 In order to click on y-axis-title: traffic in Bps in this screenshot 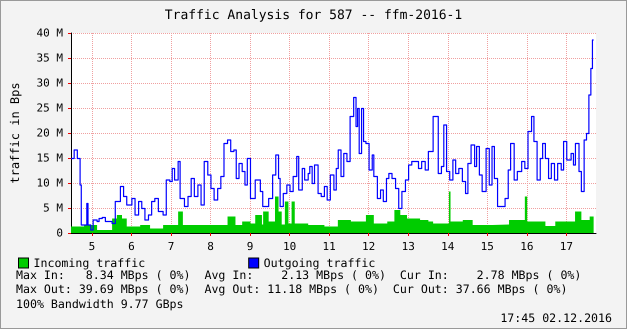, I will do `click(15, 133)`.